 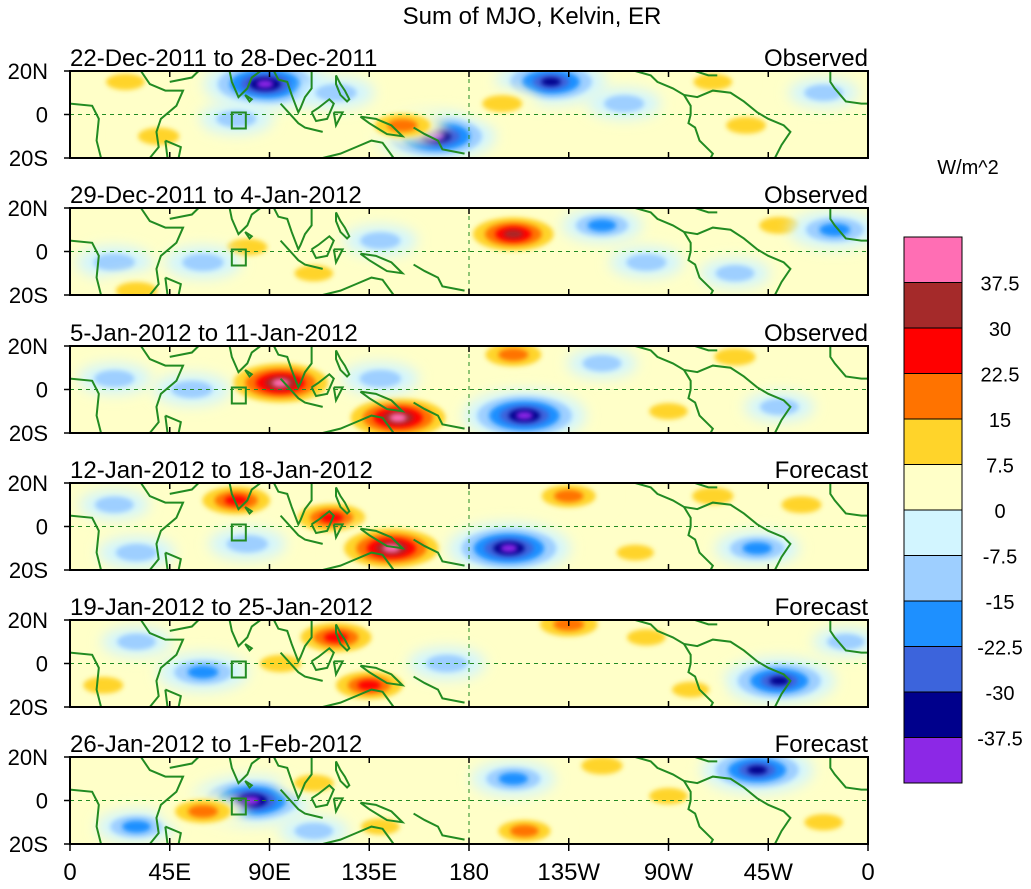 I want to click on y-tick-label: 0, so click(x=42, y=527).